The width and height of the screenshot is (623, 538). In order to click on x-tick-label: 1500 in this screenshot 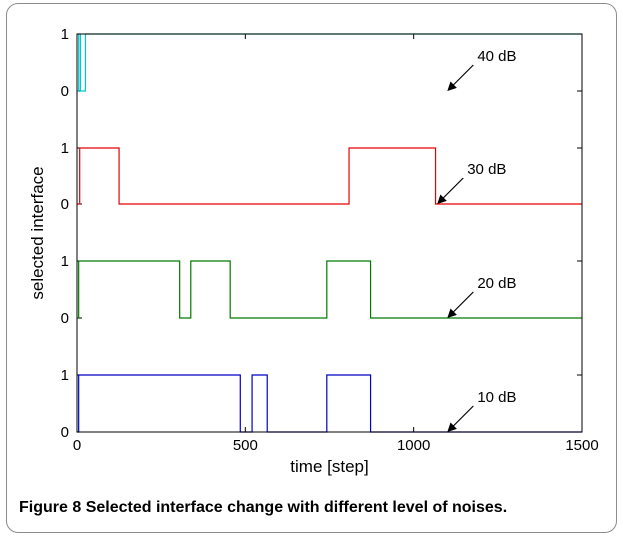, I will do `click(581, 445)`.